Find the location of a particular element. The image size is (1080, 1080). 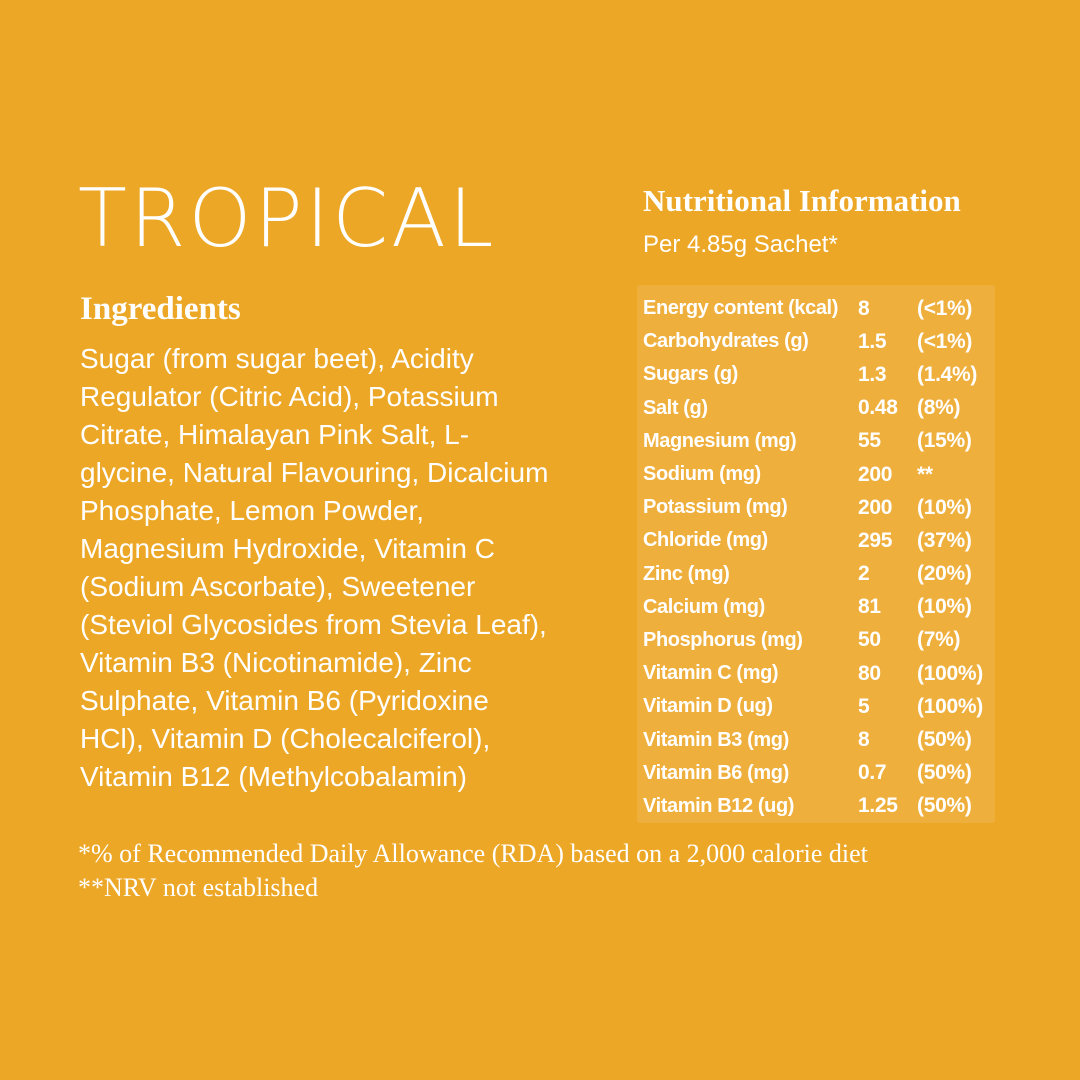

nutrition-row-value: 0.48 is located at coordinates (878, 408).